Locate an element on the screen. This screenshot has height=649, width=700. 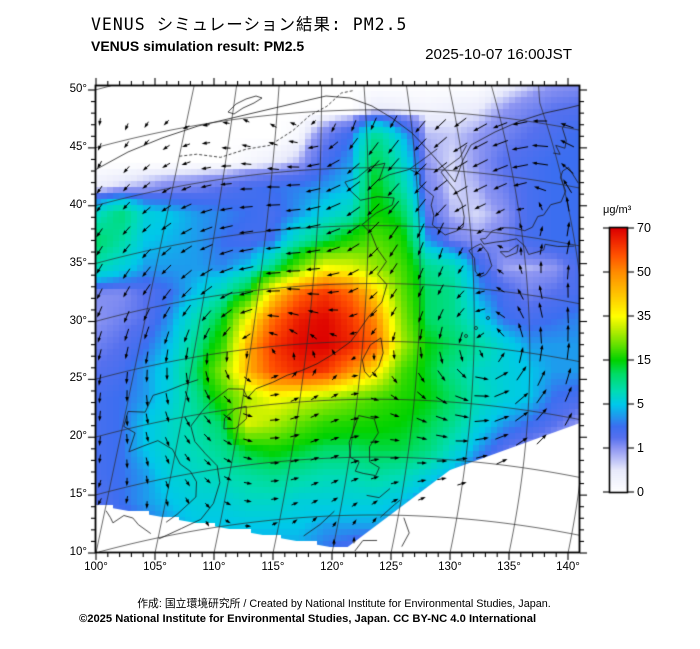
lon-tick-label: 135° is located at coordinates (509, 567).